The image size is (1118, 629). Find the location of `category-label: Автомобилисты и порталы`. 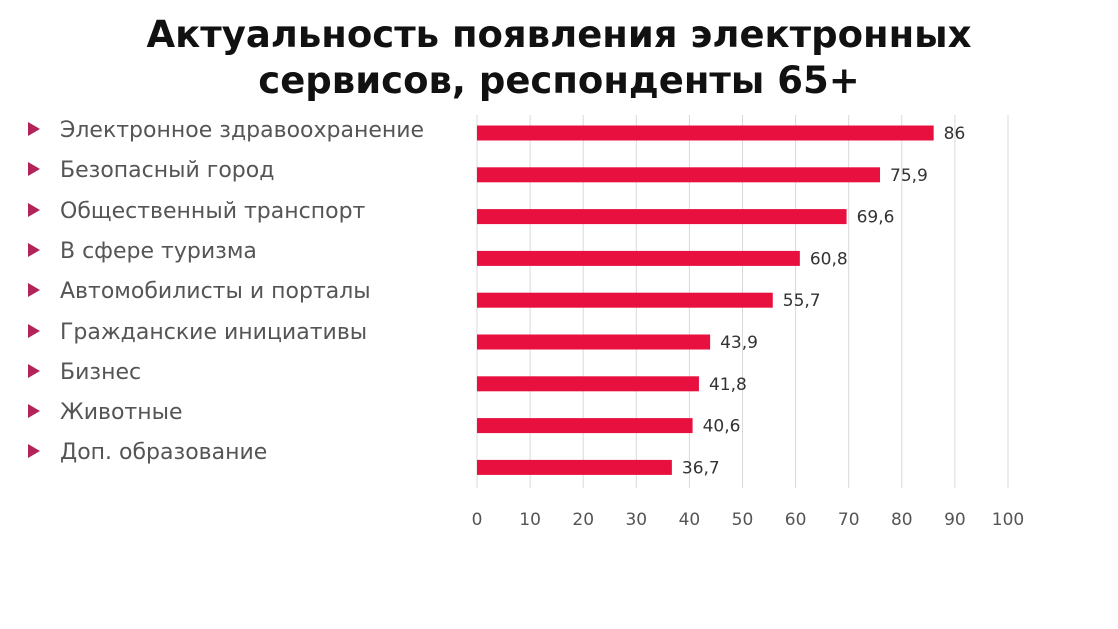

category-label: Автомобилисты и порталы is located at coordinates (199, 292).